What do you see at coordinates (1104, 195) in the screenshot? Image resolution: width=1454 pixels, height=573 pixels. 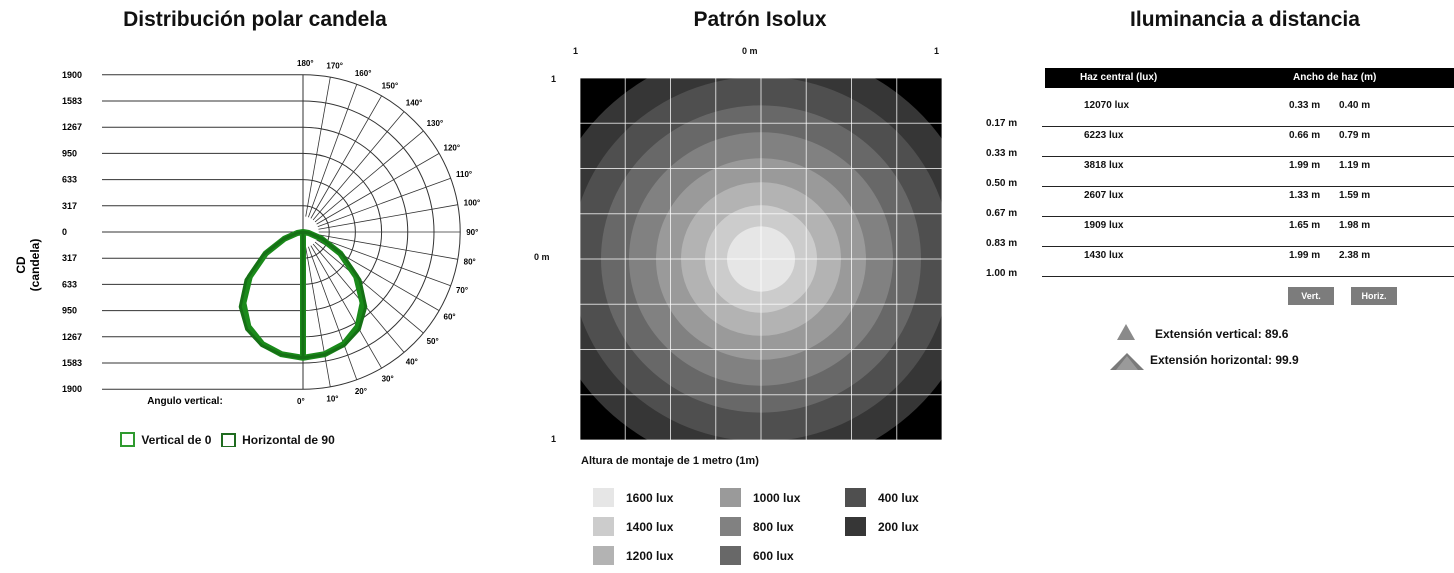 I see `center-beam-value: 2607 lux` at bounding box center [1104, 195].